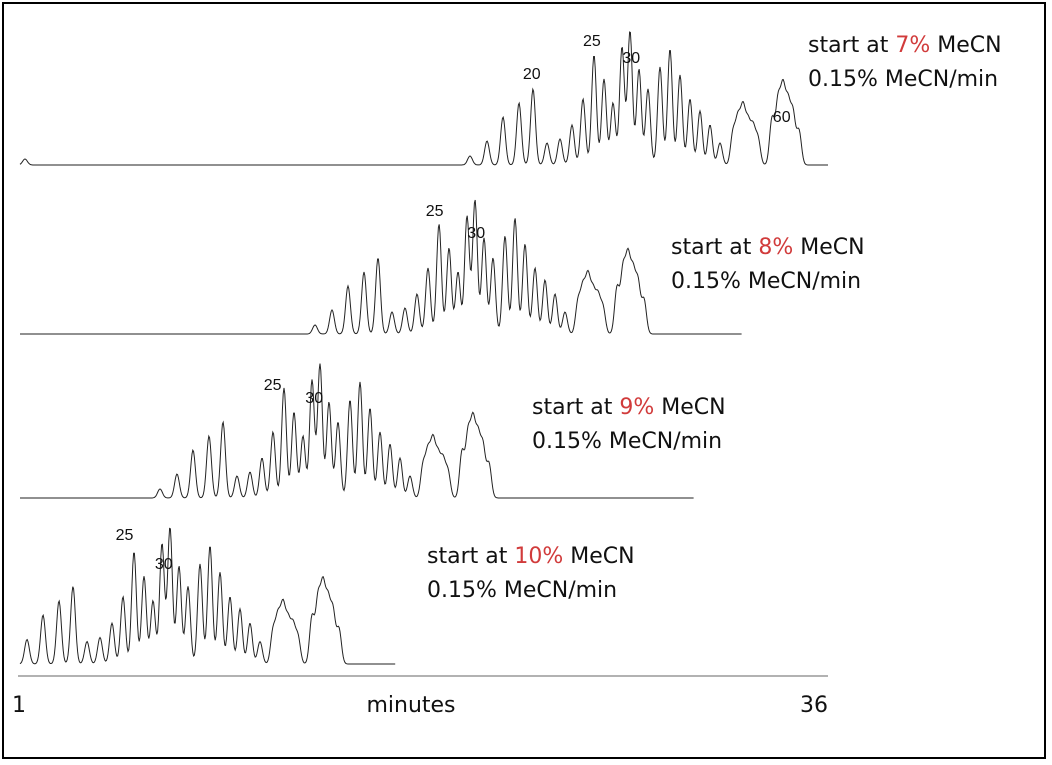  I want to click on x-axis-max-label: 36, so click(814, 705).